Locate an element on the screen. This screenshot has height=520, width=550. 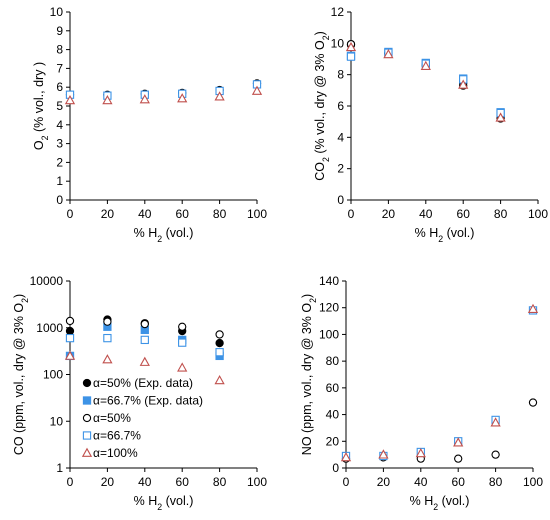
y-axis-label: NO (ppm, vol., dry @ 3% O2) is located at coordinates (309, 374).